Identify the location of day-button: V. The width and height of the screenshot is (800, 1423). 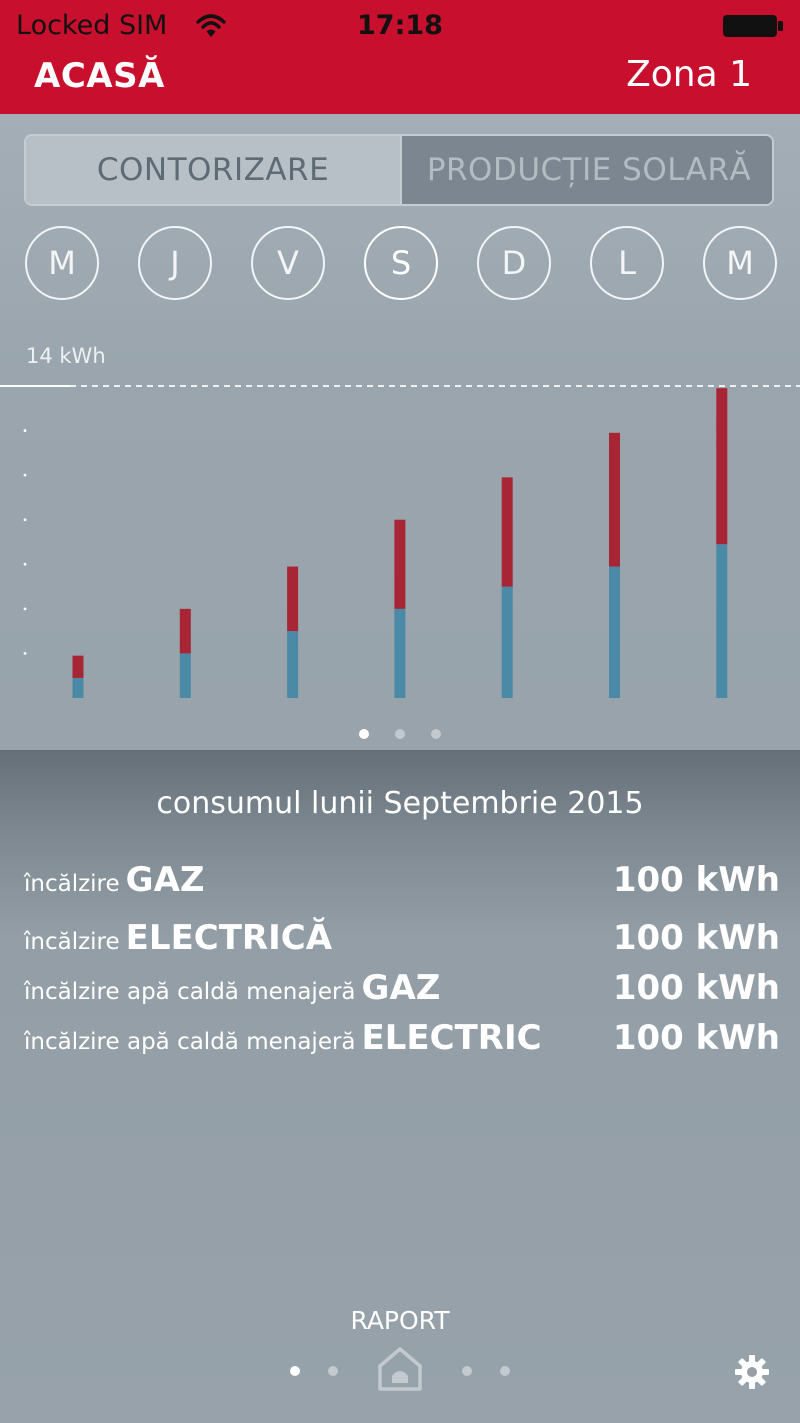
(288, 263).